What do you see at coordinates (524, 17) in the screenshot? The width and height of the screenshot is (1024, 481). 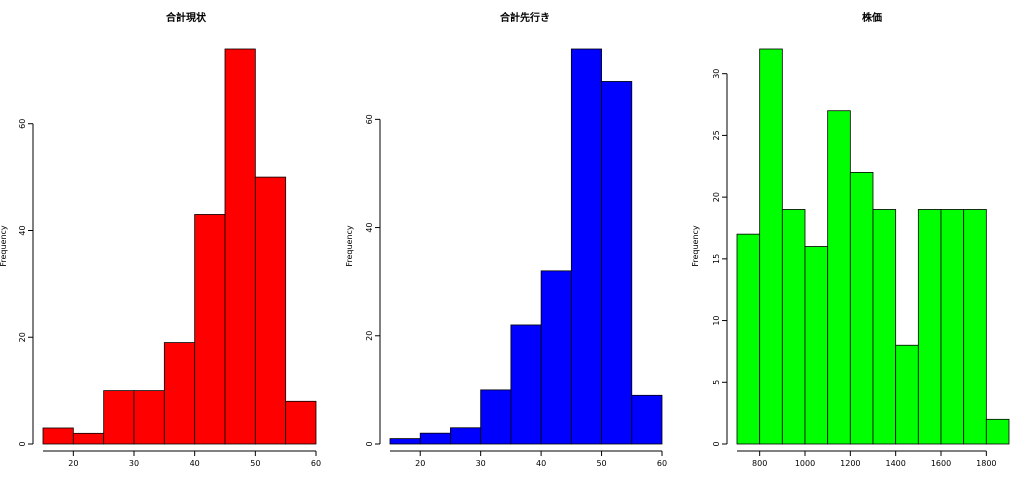 I see `chart-title-2: 合計先行き` at bounding box center [524, 17].